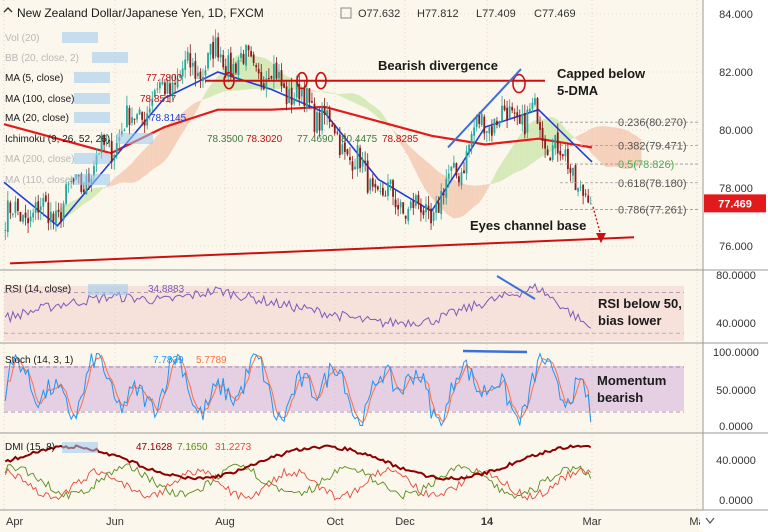 This screenshot has height=532, width=768. What do you see at coordinates (80, 37) in the screenshot?
I see `indicator-controls` at bounding box center [80, 37].